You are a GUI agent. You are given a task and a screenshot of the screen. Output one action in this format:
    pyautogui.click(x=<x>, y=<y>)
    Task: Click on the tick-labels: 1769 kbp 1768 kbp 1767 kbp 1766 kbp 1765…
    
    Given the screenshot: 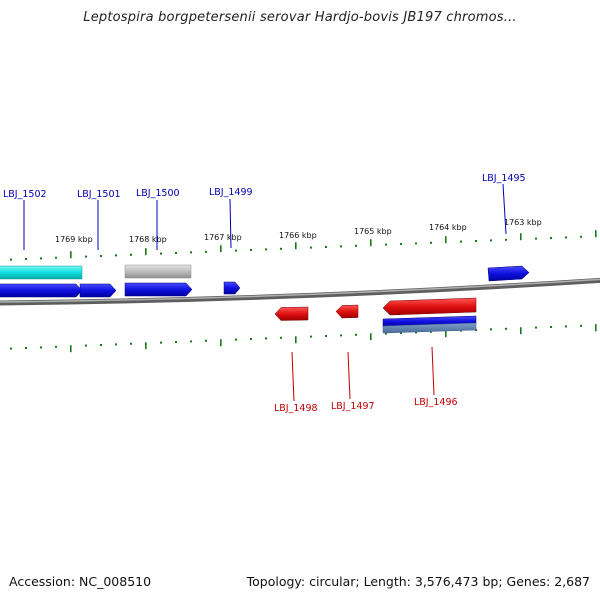 What is the action you would take?
    pyautogui.click(x=298, y=231)
    